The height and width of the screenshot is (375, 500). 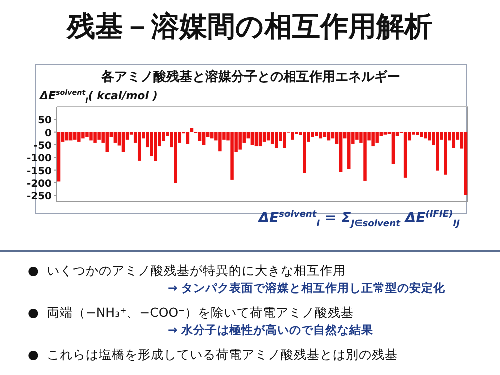 I want to click on y-tick-label: 0, so click(x=48, y=134).